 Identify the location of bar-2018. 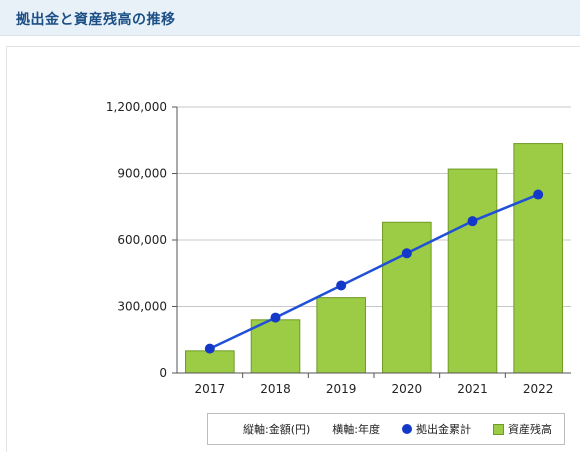
(275, 346).